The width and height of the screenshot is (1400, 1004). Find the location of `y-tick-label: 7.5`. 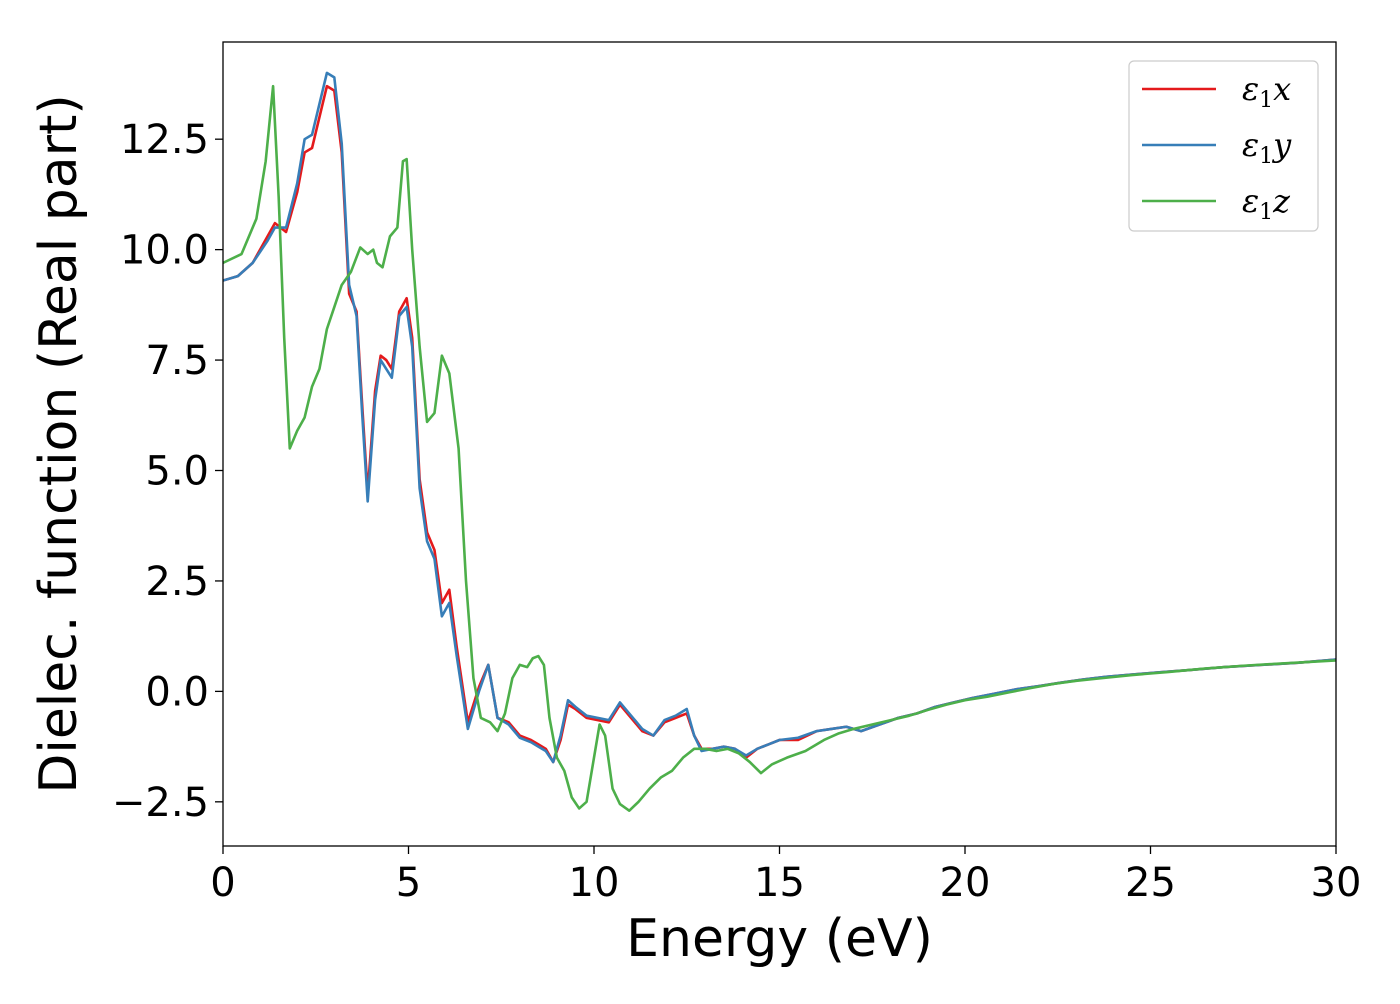

y-tick-label: 7.5 is located at coordinates (177, 361).